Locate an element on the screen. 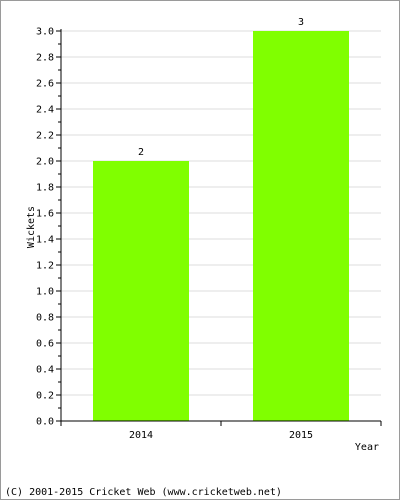 The width and height of the screenshot is (400, 500). y-tick-label: 2.8 is located at coordinates (45, 58).